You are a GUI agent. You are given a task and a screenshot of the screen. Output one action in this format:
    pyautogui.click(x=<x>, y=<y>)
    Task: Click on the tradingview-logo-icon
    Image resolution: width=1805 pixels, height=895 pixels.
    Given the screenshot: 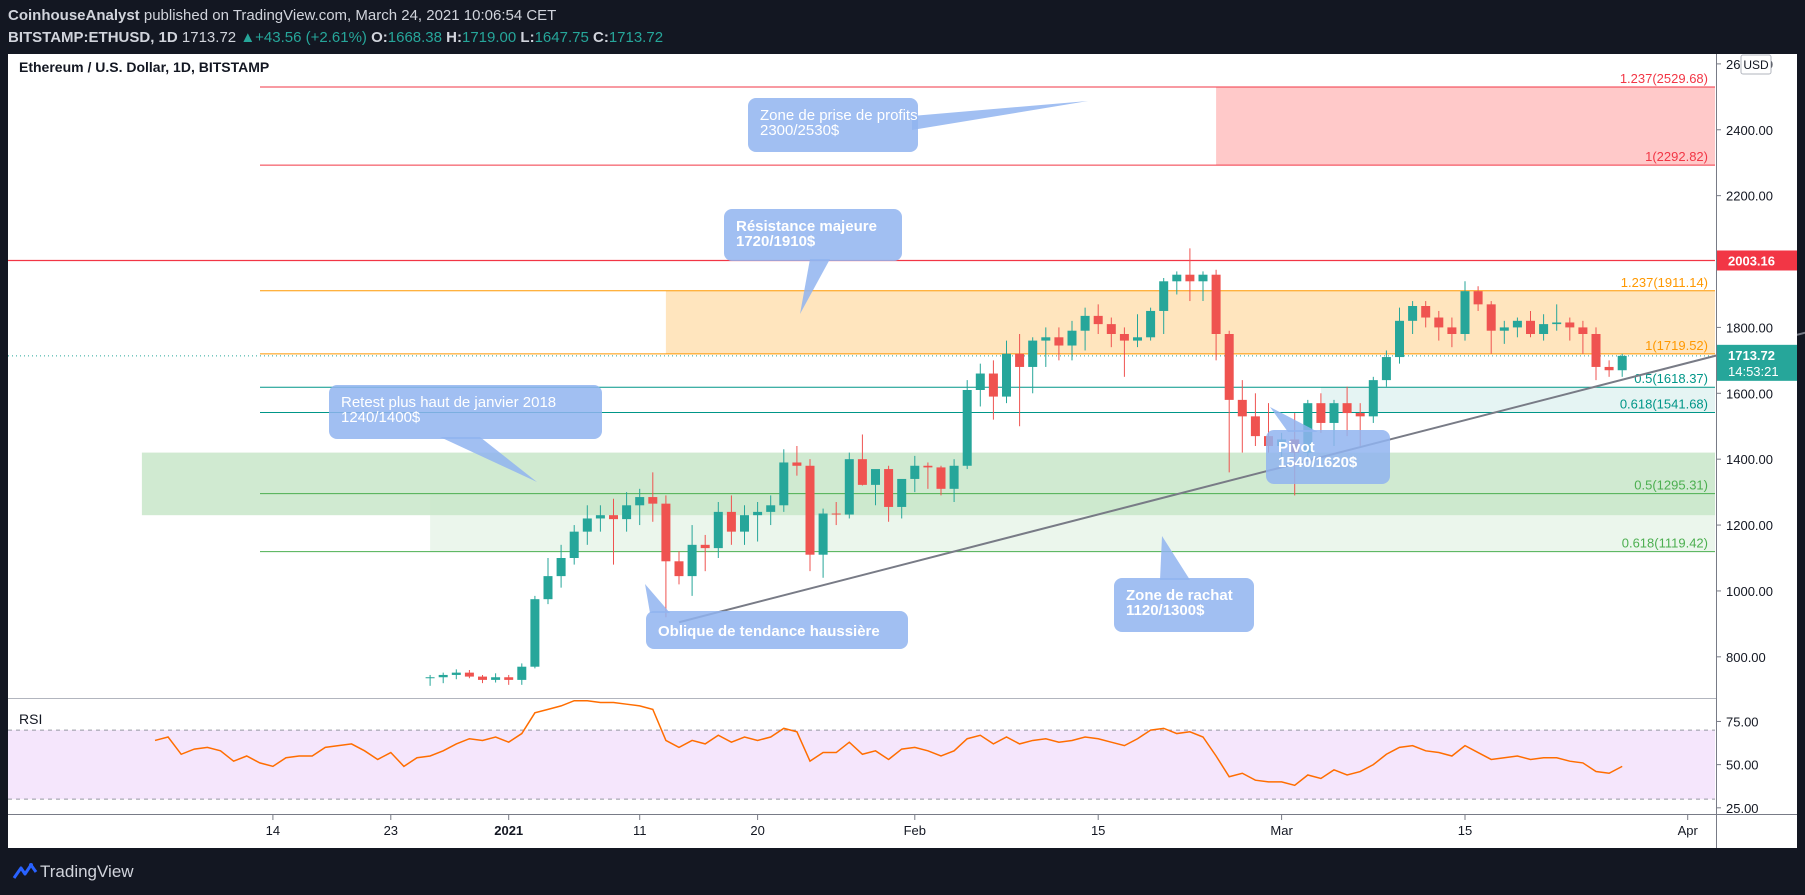 What is the action you would take?
    pyautogui.click(x=25, y=872)
    